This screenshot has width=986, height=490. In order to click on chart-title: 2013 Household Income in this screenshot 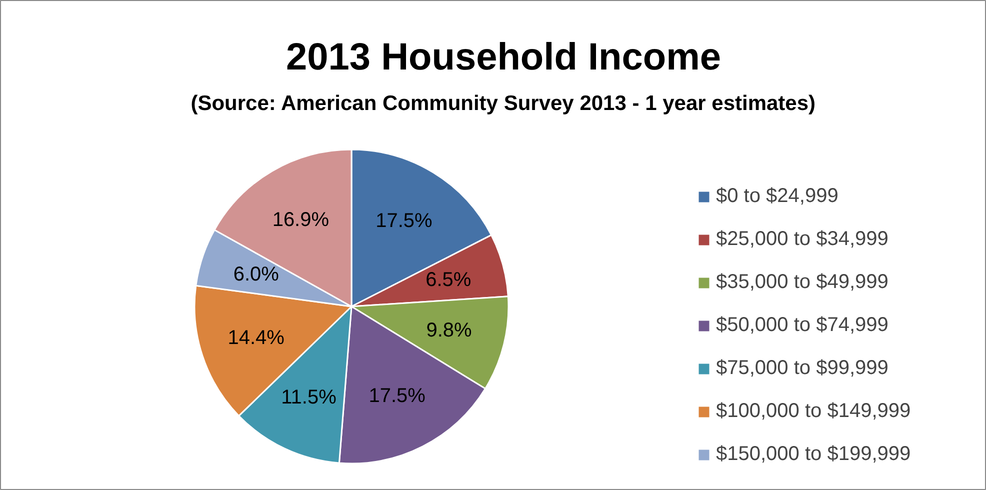, I will do `click(504, 57)`.